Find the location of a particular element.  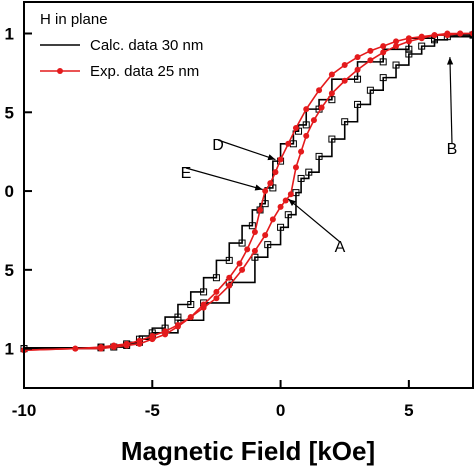

y-tick-label: 0 is located at coordinates (9, 191).